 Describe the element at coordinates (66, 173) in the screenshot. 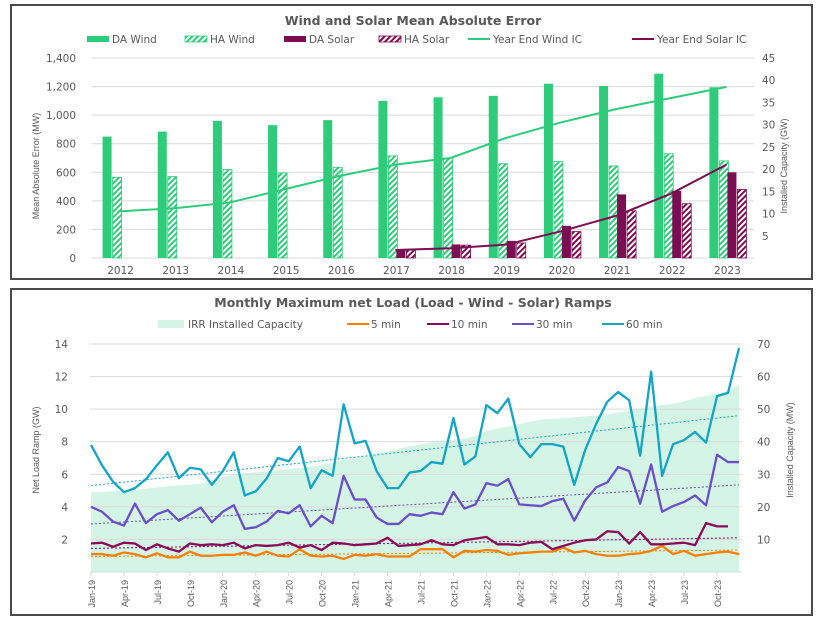

I see `y-tick-label: 600` at that location.